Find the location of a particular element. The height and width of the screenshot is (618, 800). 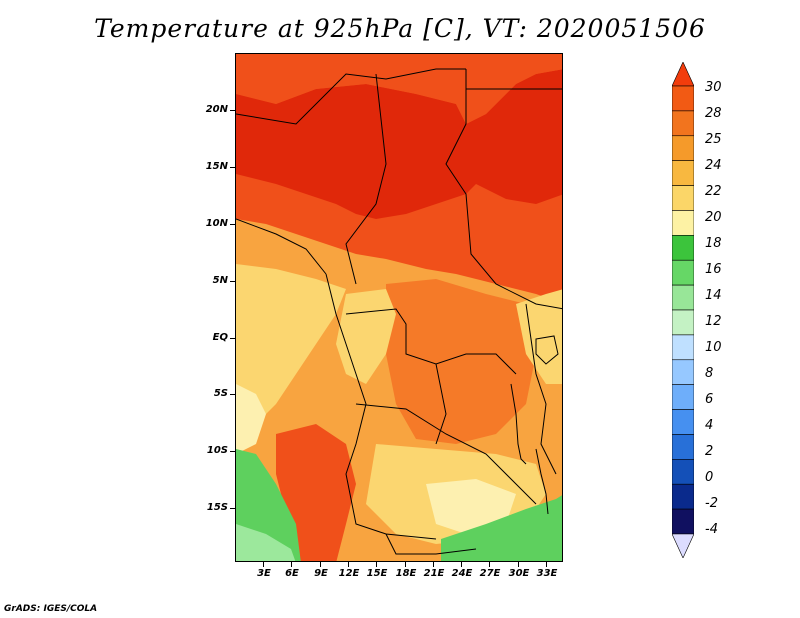

colorbar-bottom-arrow is located at coordinates (683, 545).